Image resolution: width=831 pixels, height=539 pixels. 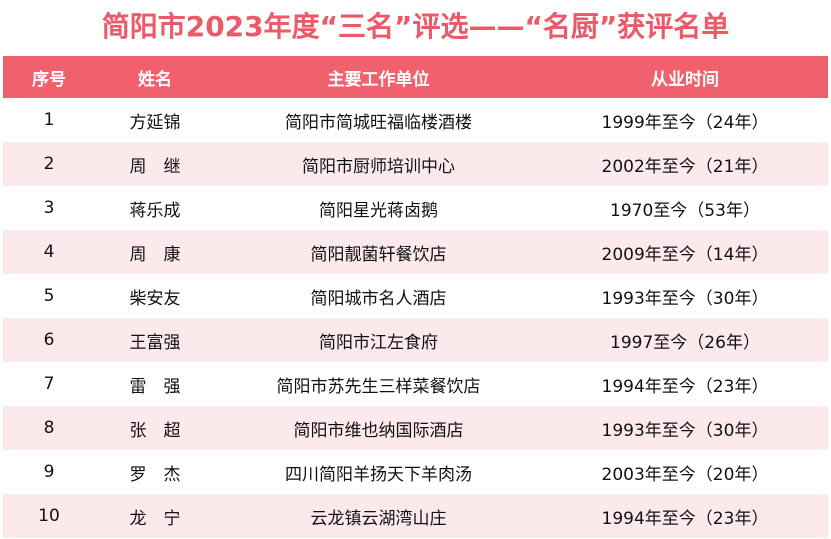 What do you see at coordinates (685, 122) in the screenshot?
I see `cell-years: 1999年至今（24年）` at bounding box center [685, 122].